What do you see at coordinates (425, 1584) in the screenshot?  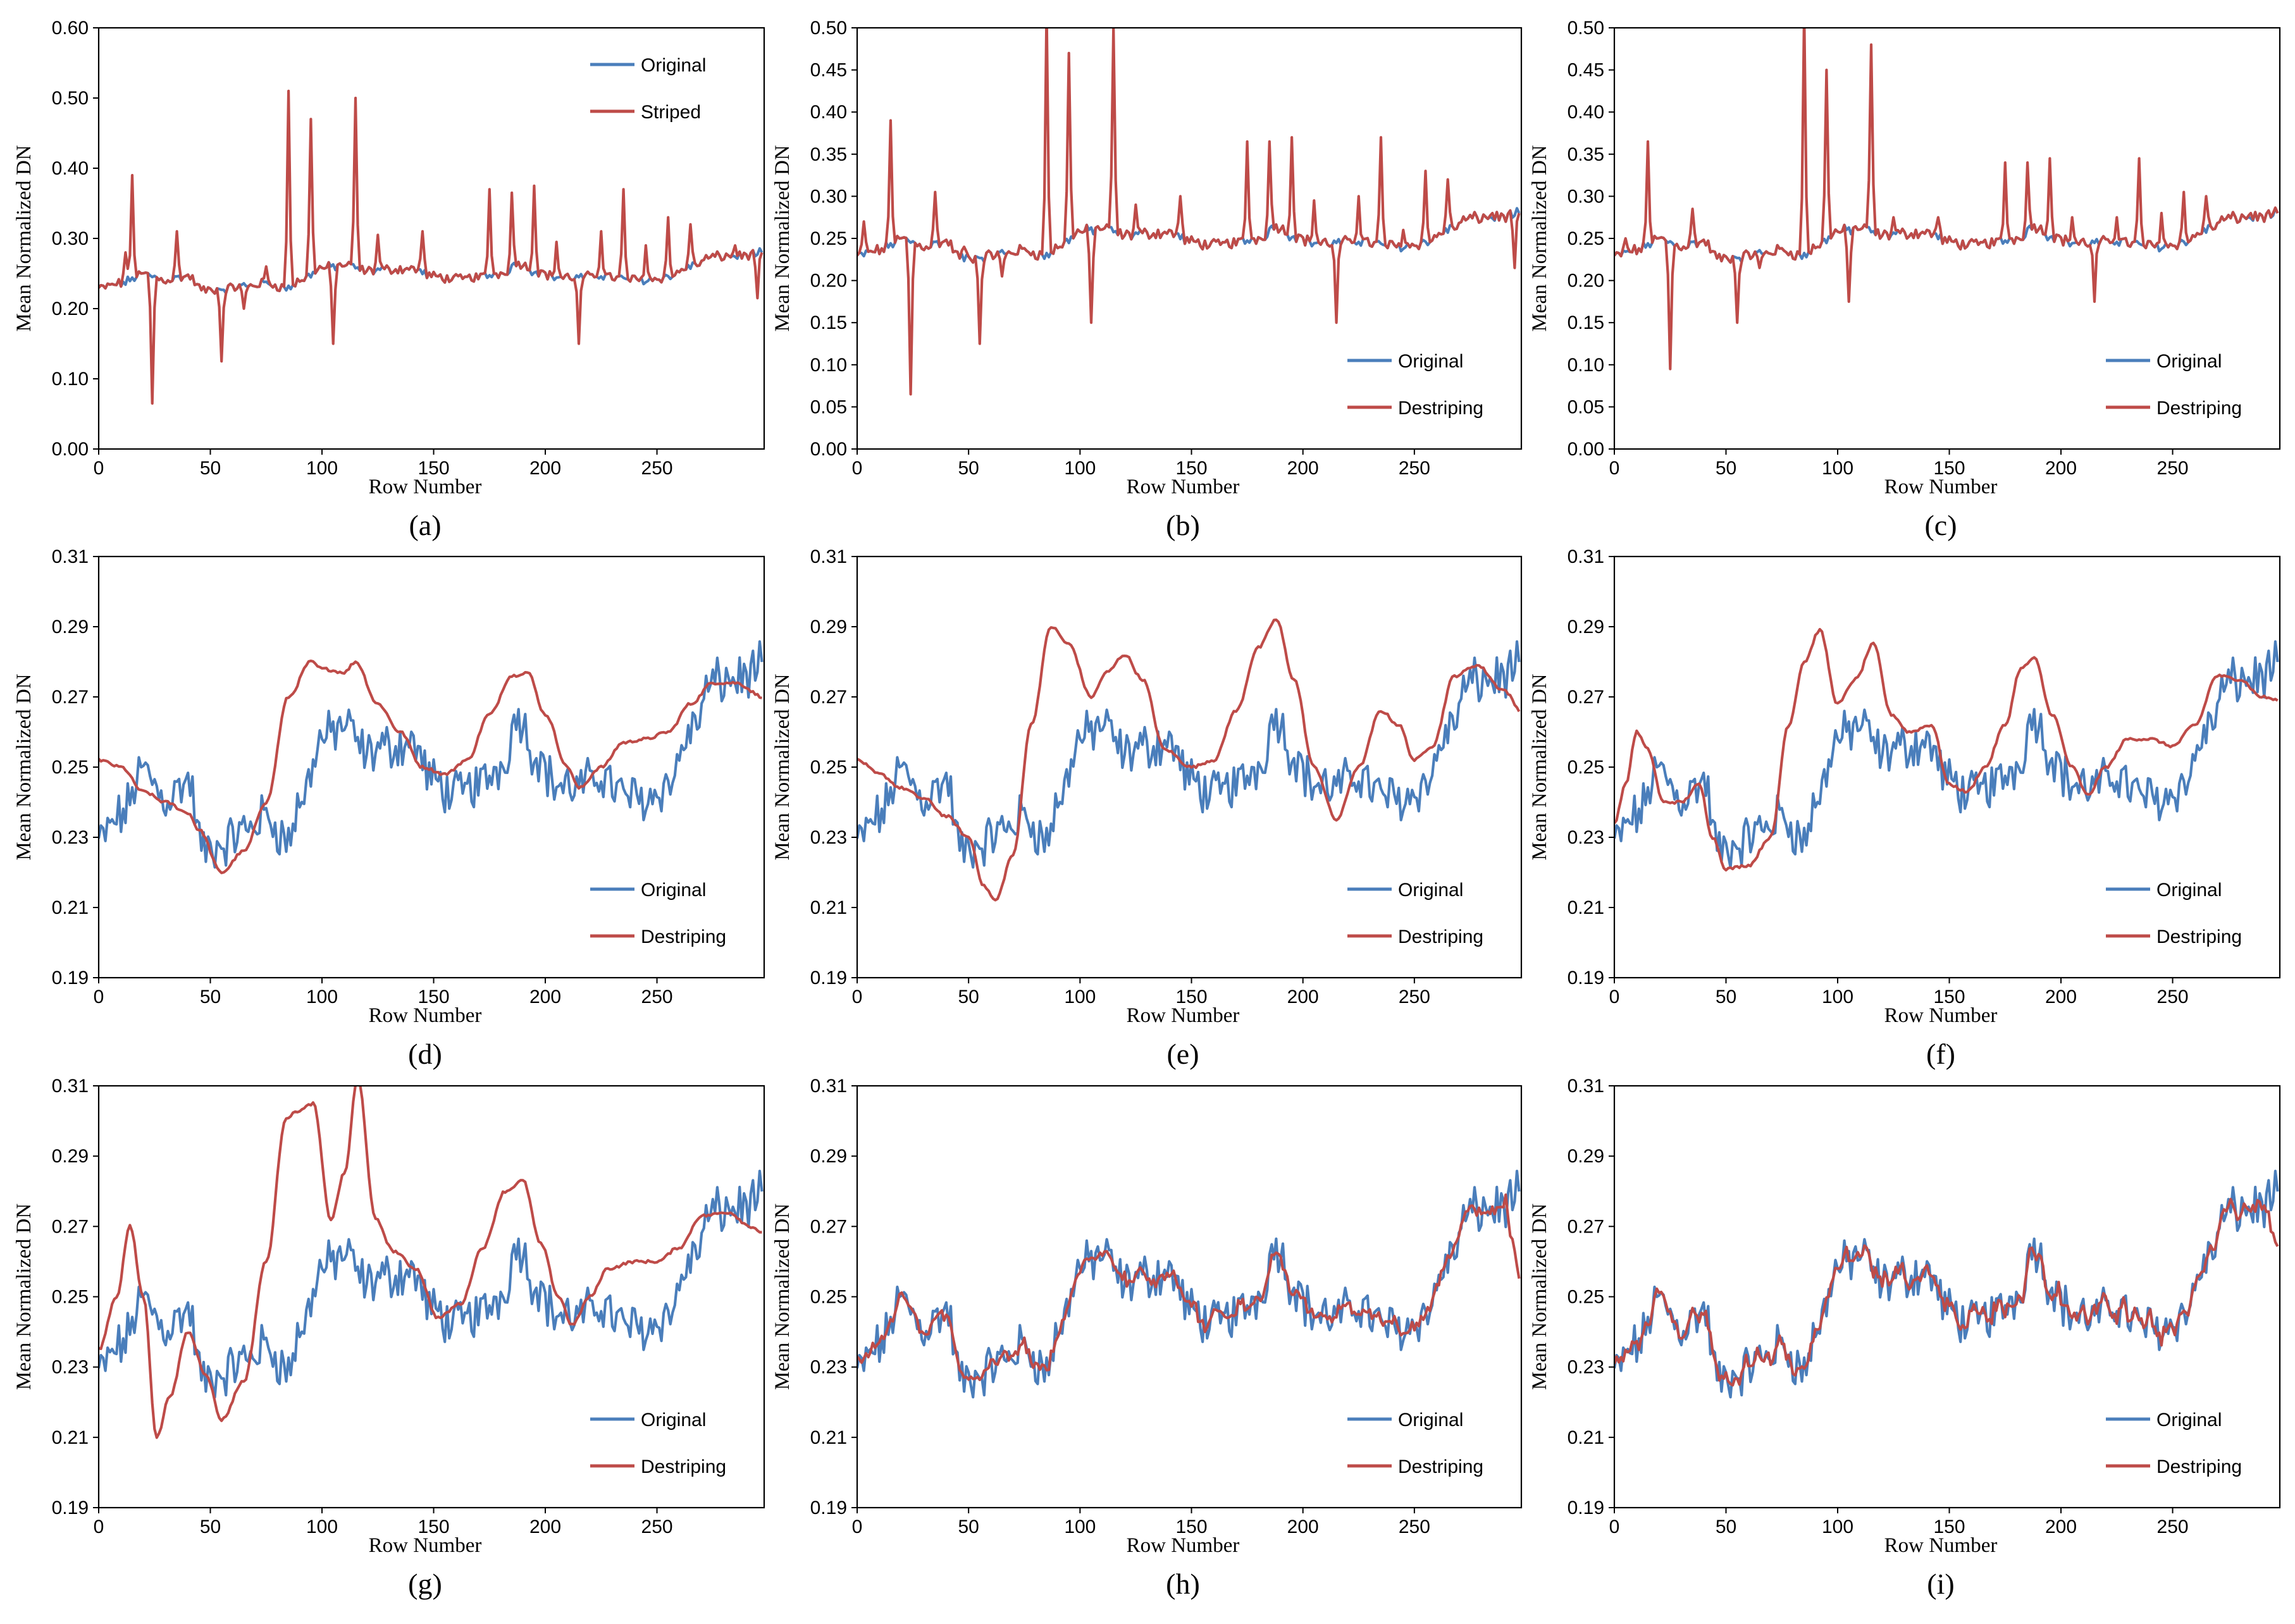 I see `panel-label: (g)` at bounding box center [425, 1584].